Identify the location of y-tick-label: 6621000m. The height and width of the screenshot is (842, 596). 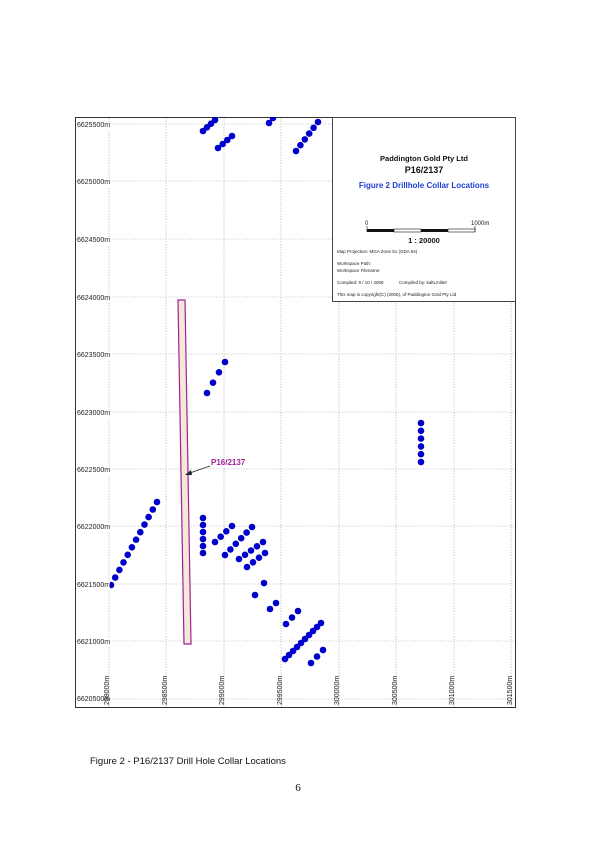
(94, 643).